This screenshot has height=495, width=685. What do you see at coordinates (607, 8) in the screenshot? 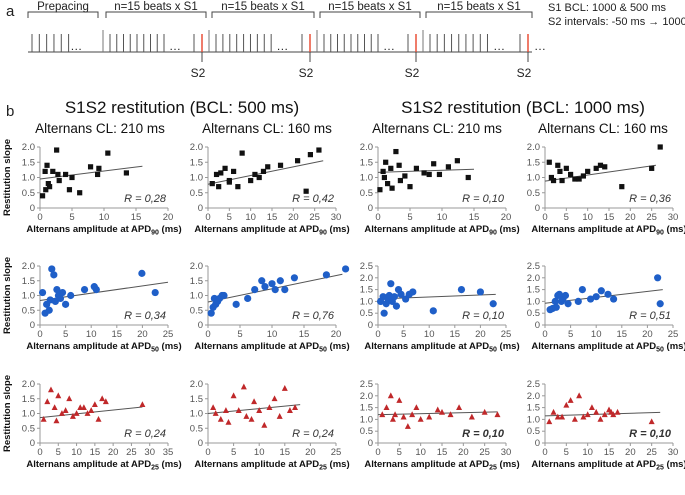
I see `info-bcl: S1 BCL: 1000 & 500 ms` at bounding box center [607, 8].